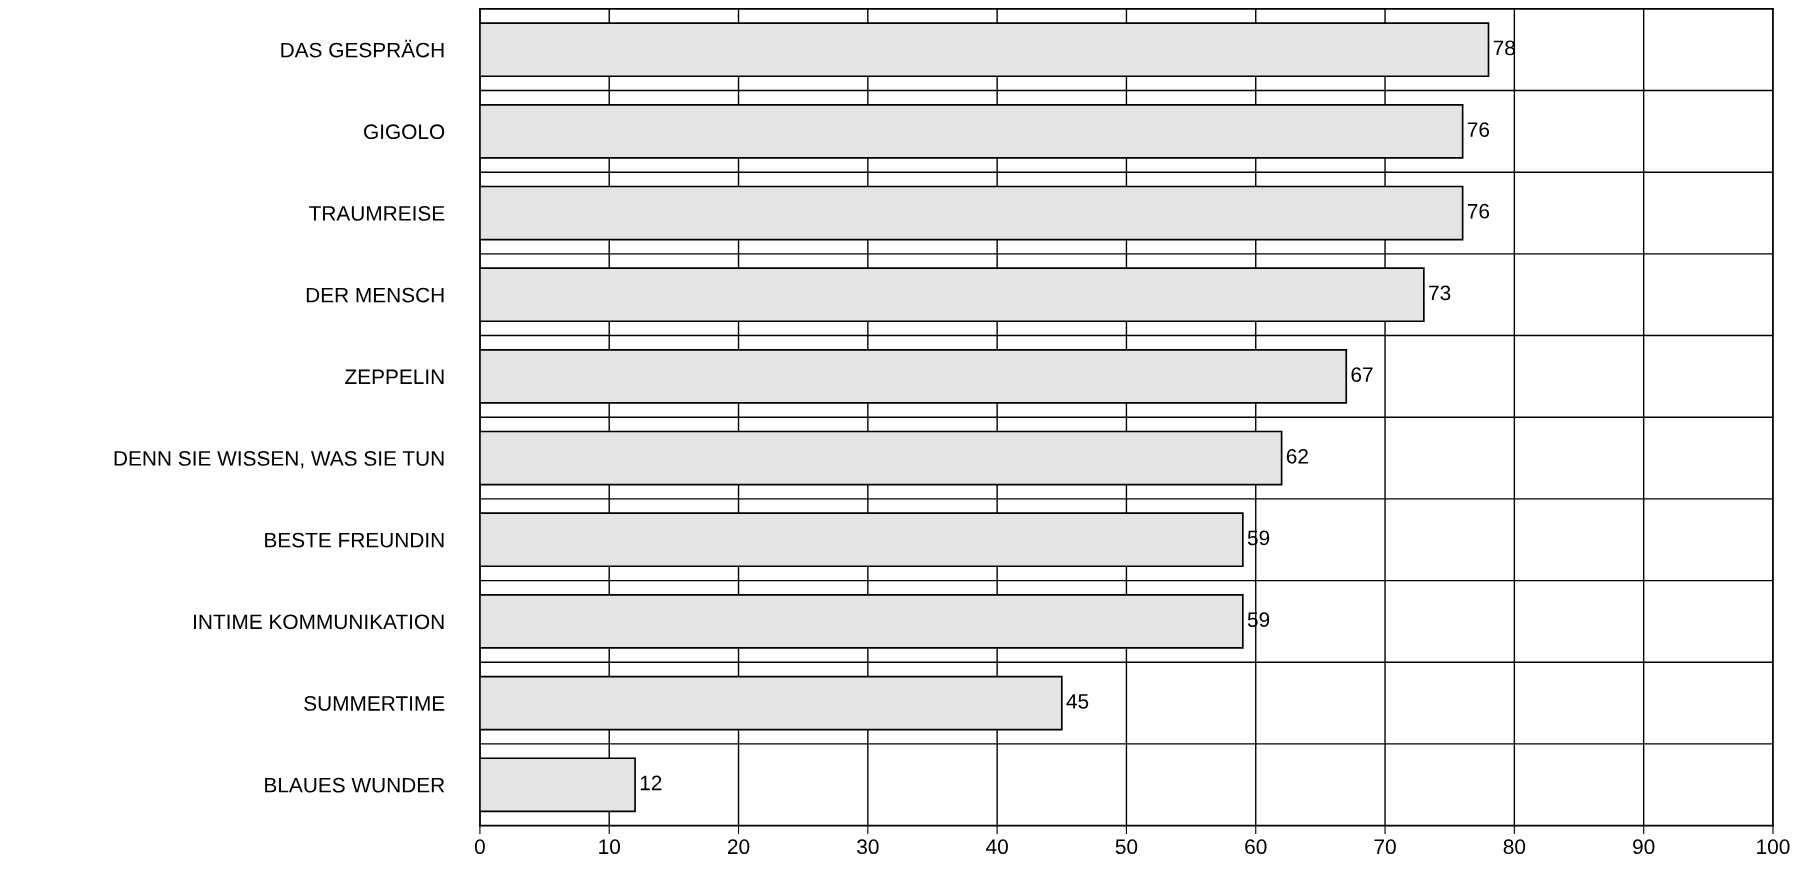  Describe the element at coordinates (1362, 374) in the screenshot. I see `data-label: 67` at that location.